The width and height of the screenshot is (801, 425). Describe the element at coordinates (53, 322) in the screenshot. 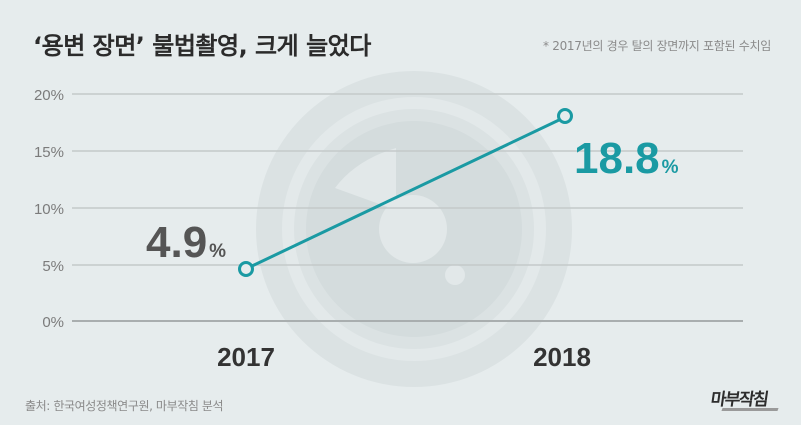

I see `y-tick-0: 0%` at that location.